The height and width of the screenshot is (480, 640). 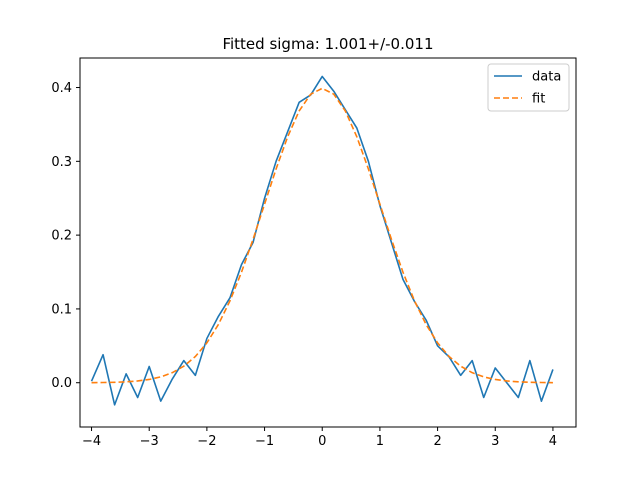 What do you see at coordinates (553, 441) in the screenshot?
I see `x-tick-label: 4` at bounding box center [553, 441].